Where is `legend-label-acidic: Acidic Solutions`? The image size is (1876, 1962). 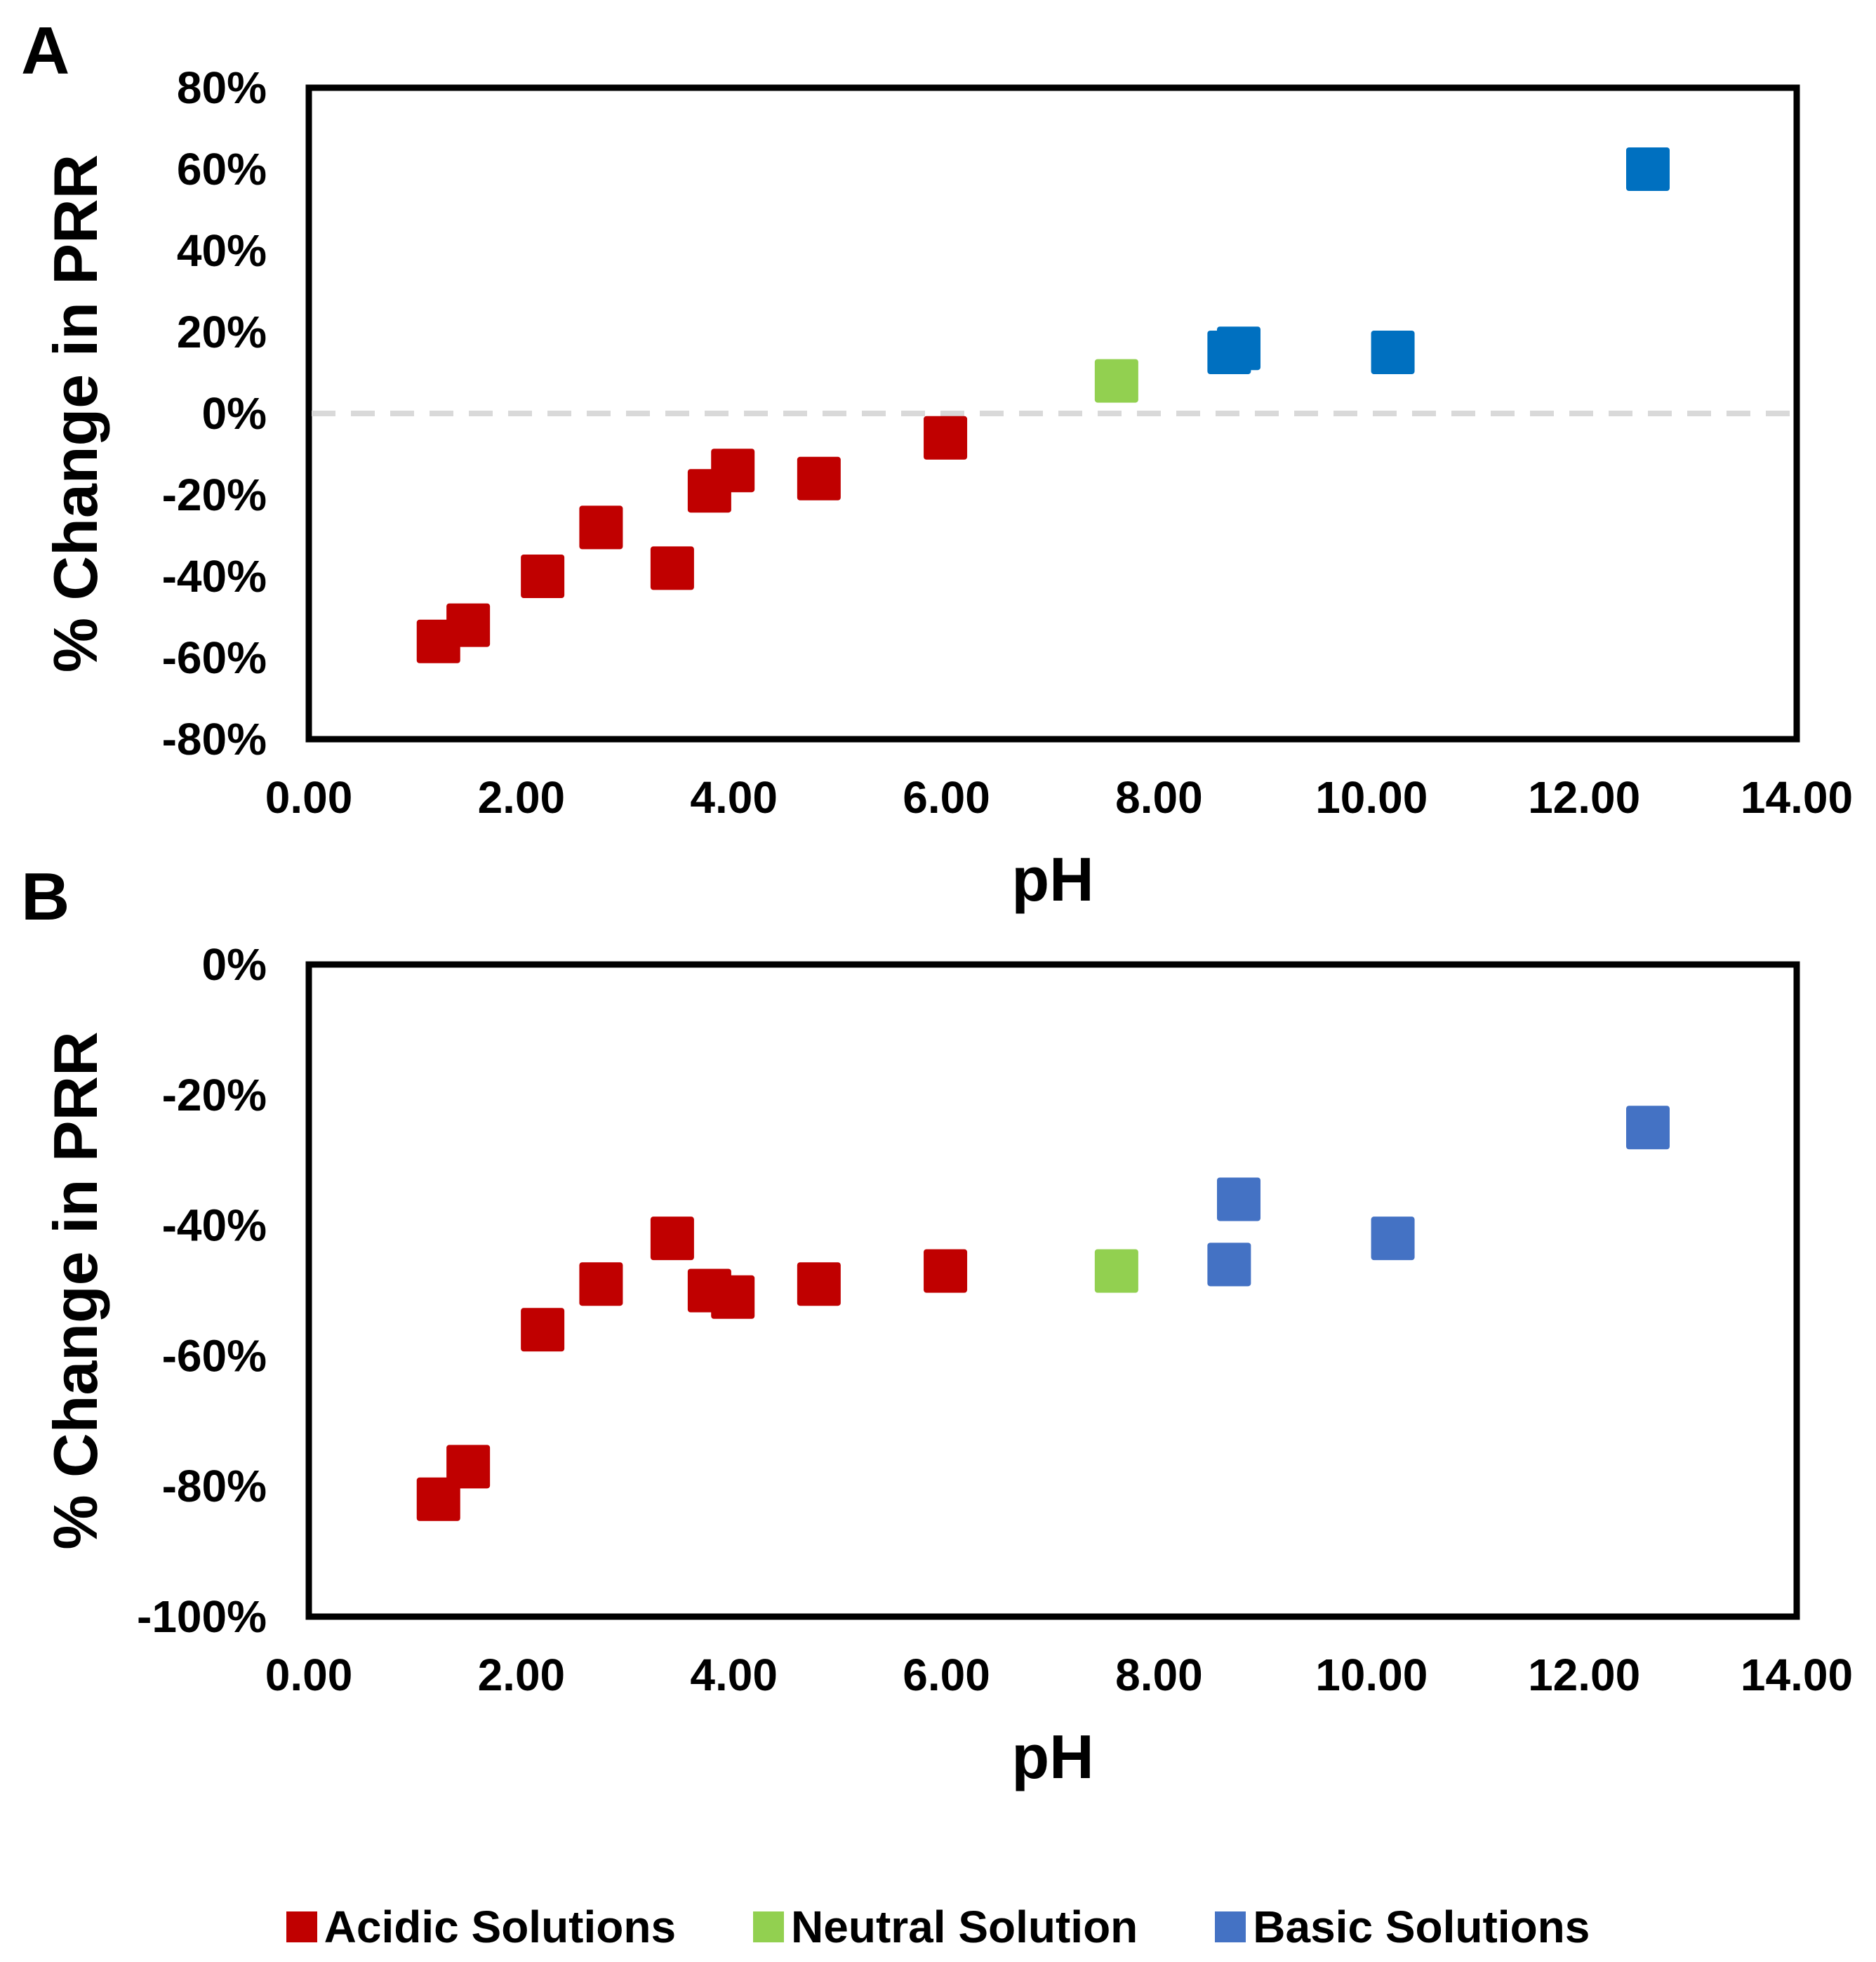
legend-label-acidic: Acidic Solutions is located at coordinates (500, 1927).